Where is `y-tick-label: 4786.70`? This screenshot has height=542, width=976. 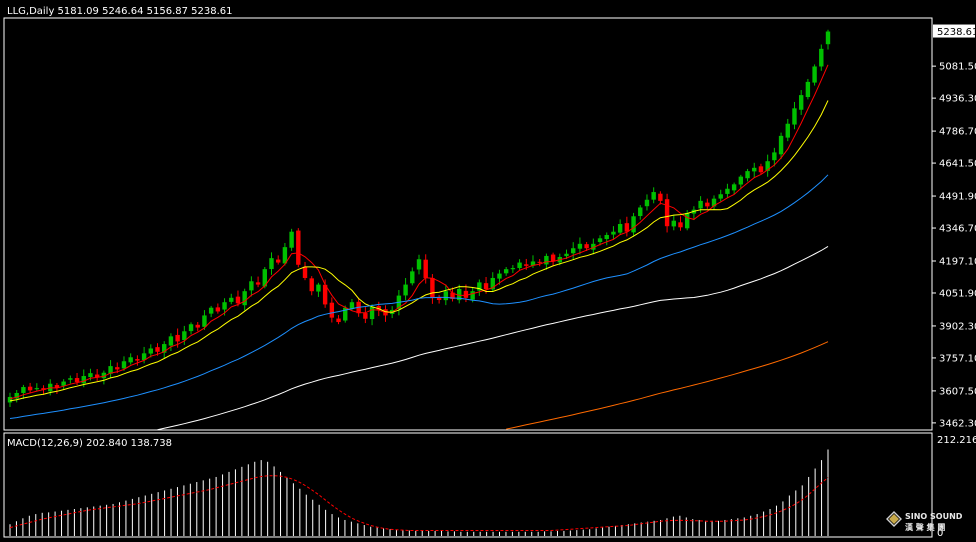
y-tick-label: 4786.70 is located at coordinates (957, 132).